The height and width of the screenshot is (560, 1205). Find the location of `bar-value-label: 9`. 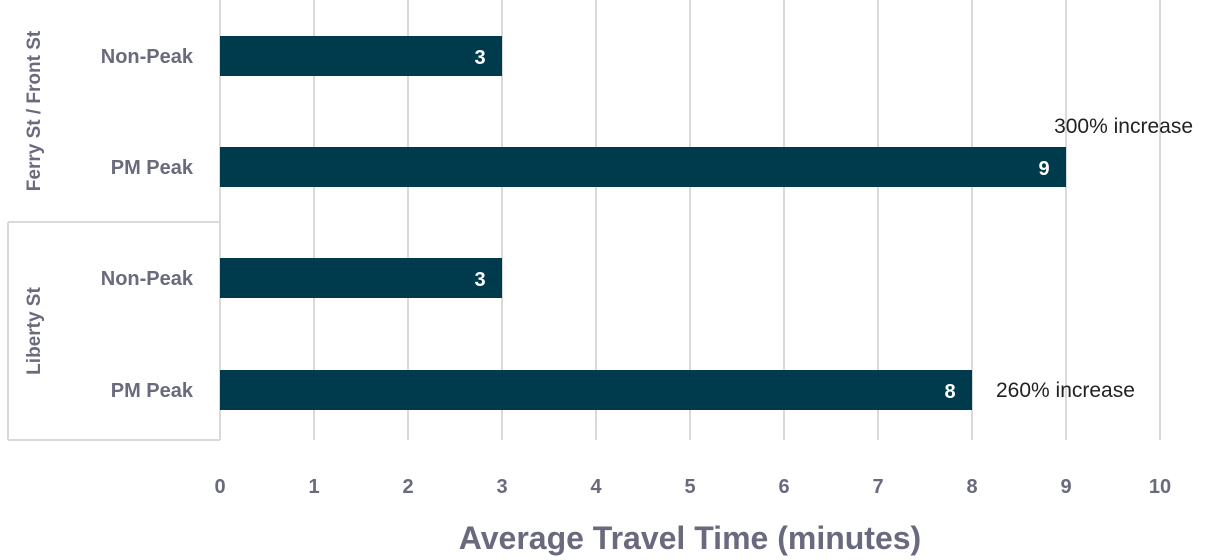

bar-value-label: 9 is located at coordinates (1043, 169).